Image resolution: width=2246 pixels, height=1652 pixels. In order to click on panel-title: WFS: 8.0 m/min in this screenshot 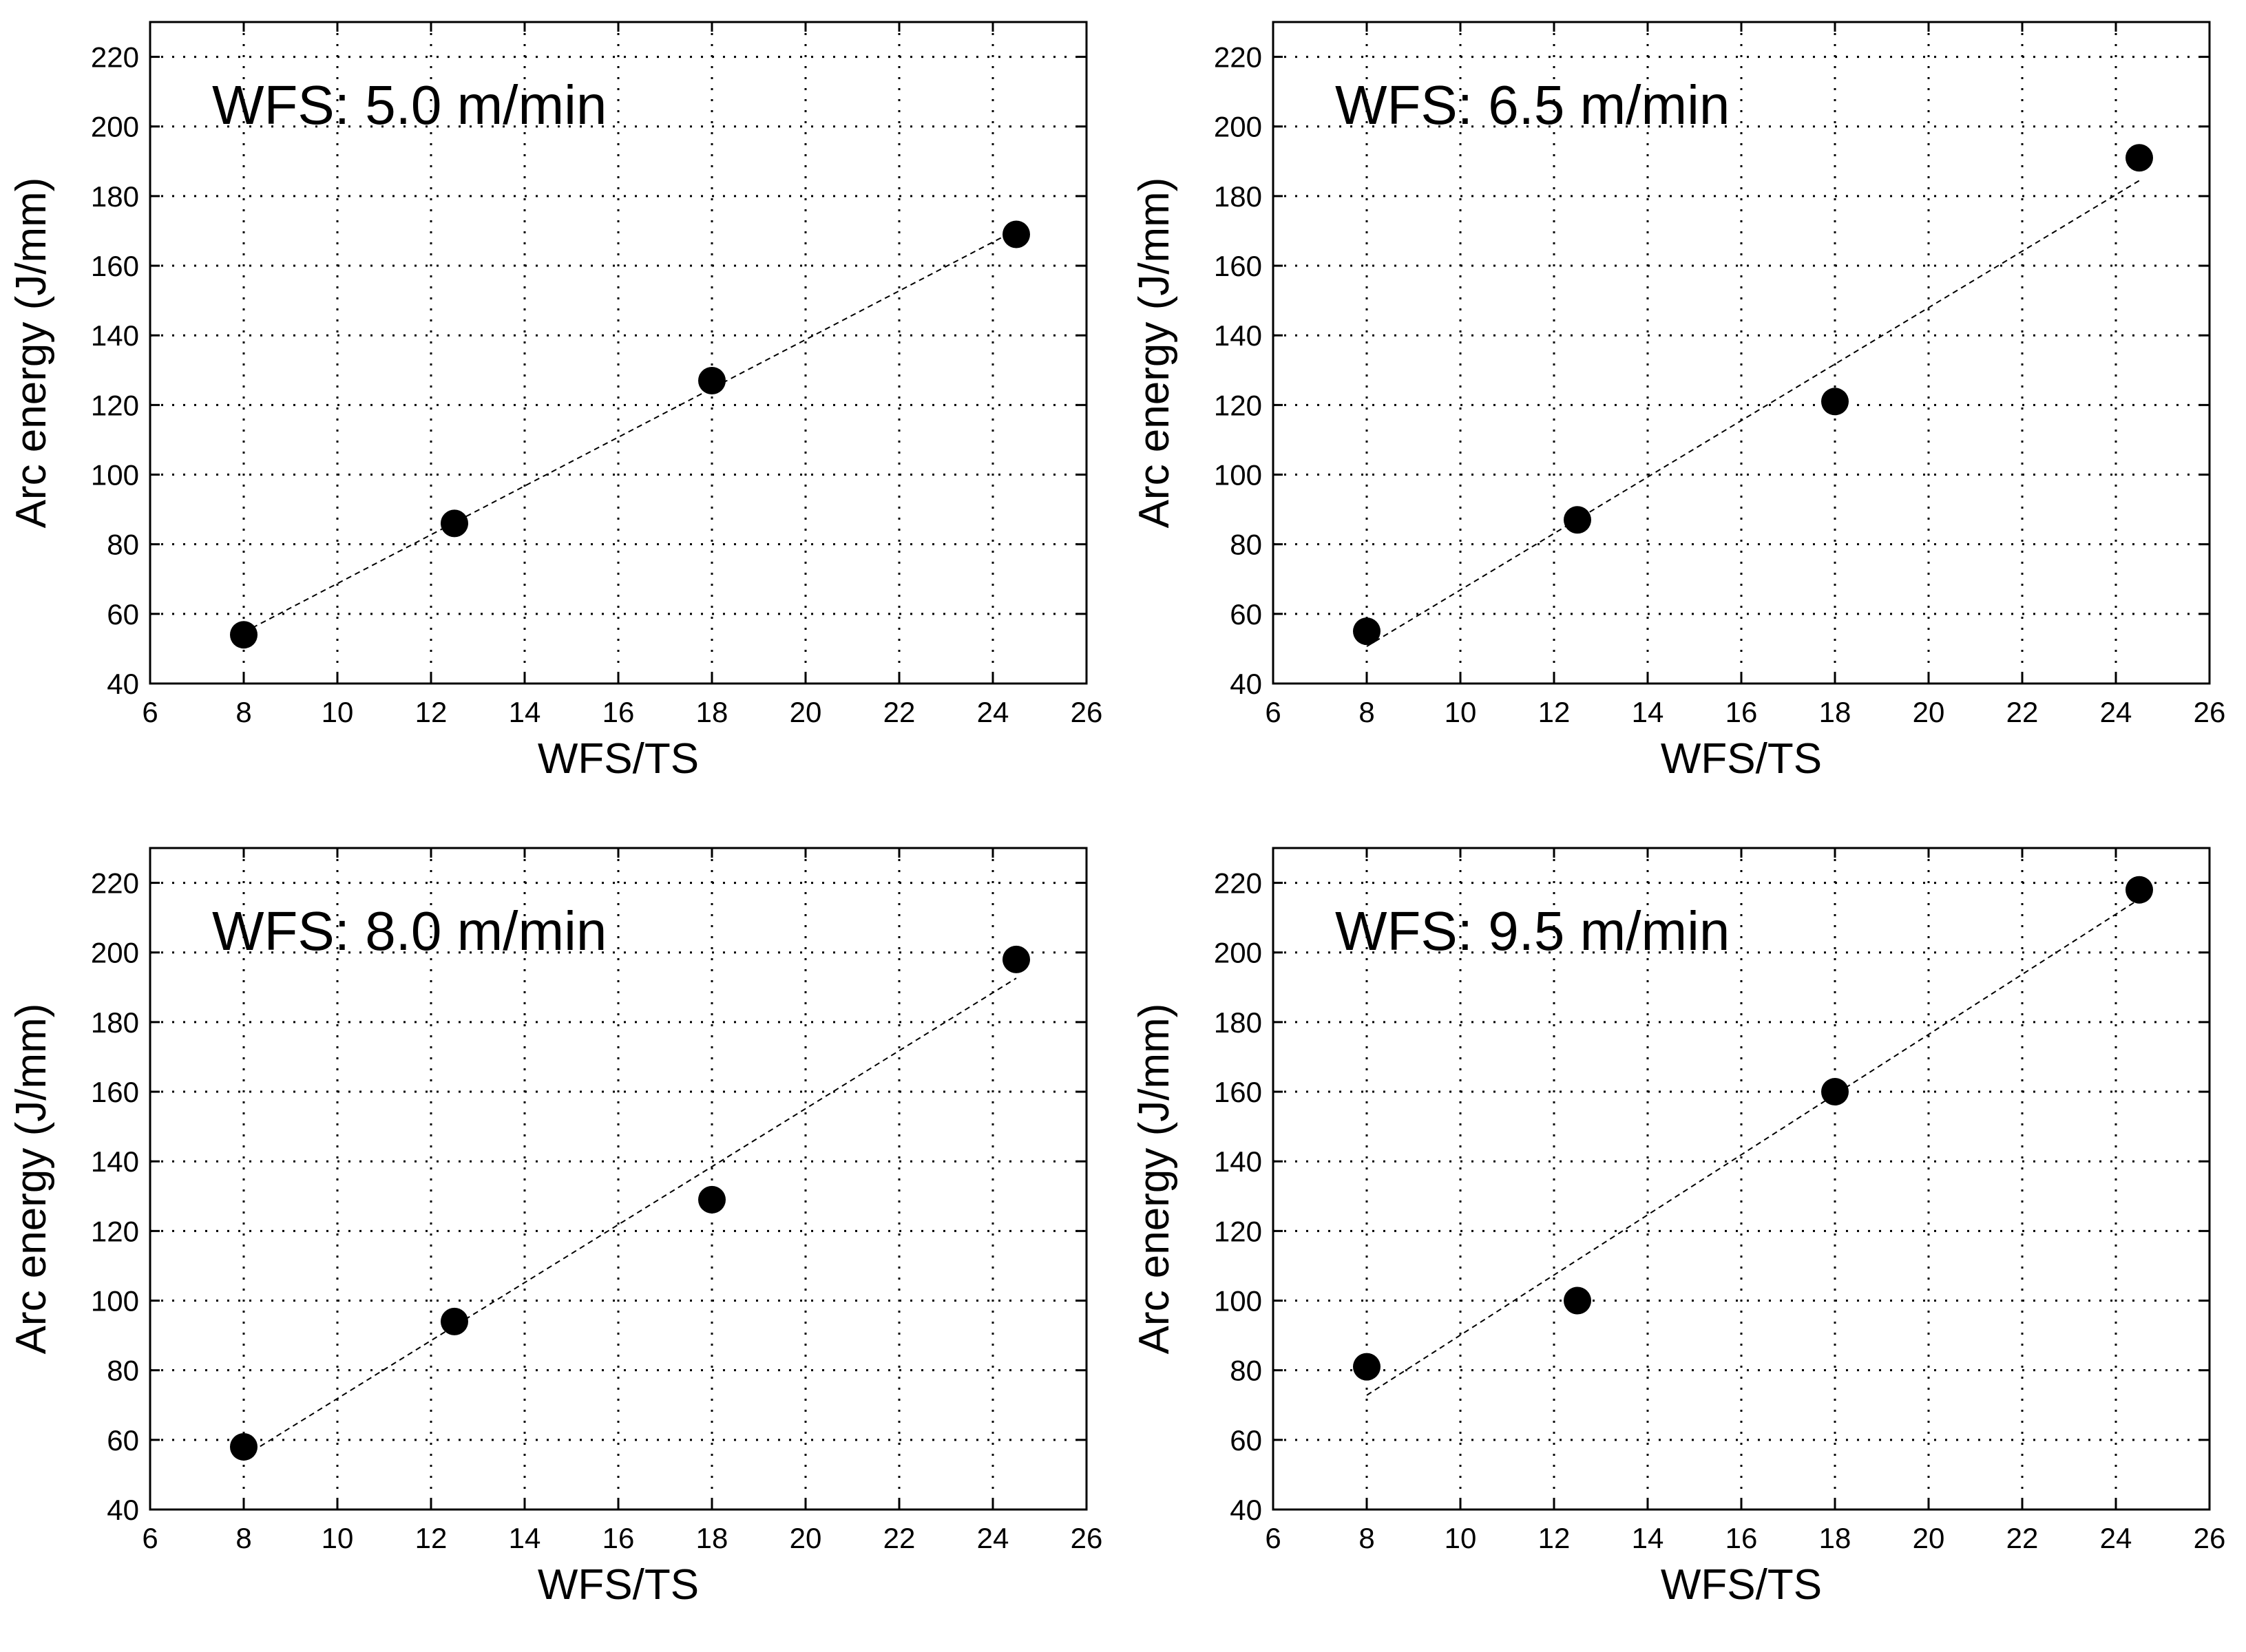, I will do `click(410, 931)`.